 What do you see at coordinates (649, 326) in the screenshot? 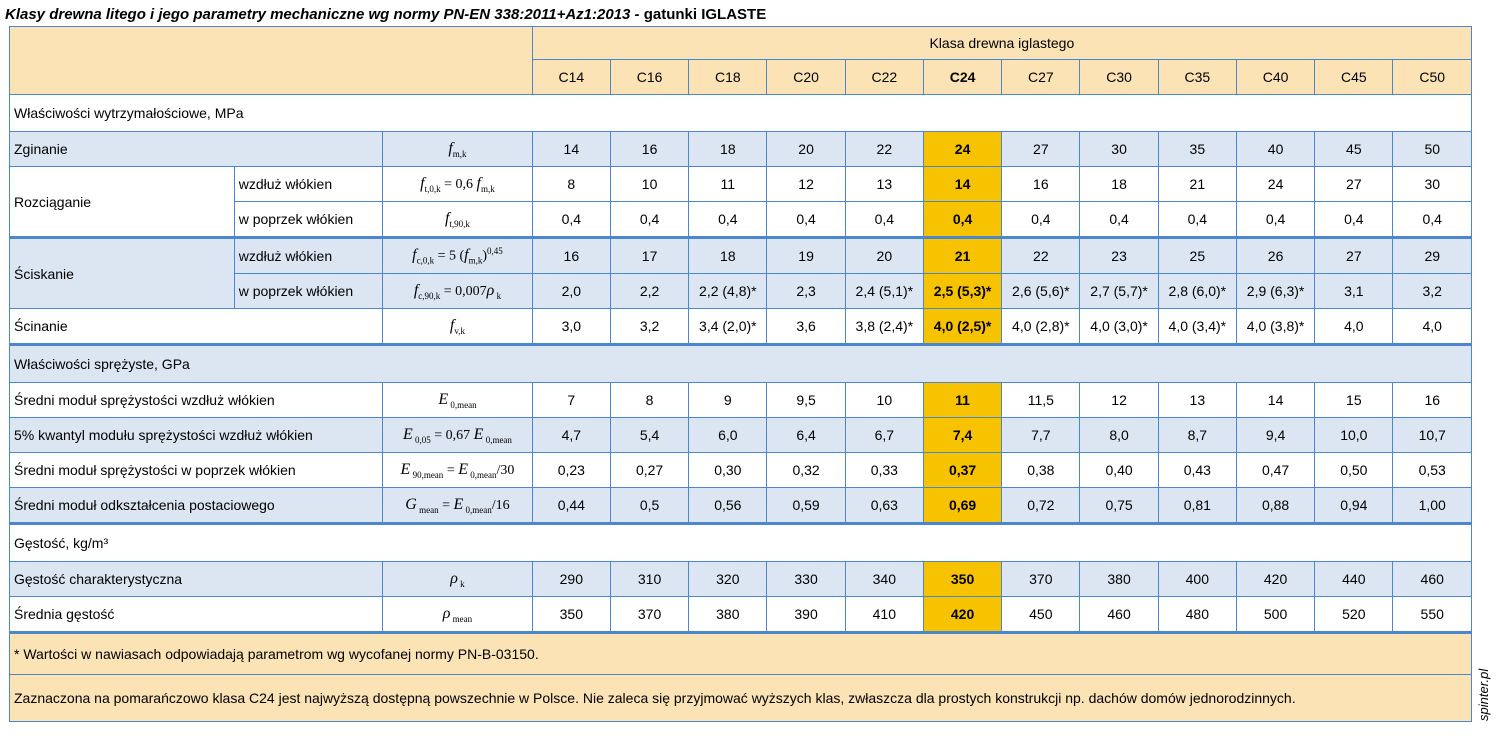
I see `value-cell-shear-c16: 3,2` at bounding box center [649, 326].